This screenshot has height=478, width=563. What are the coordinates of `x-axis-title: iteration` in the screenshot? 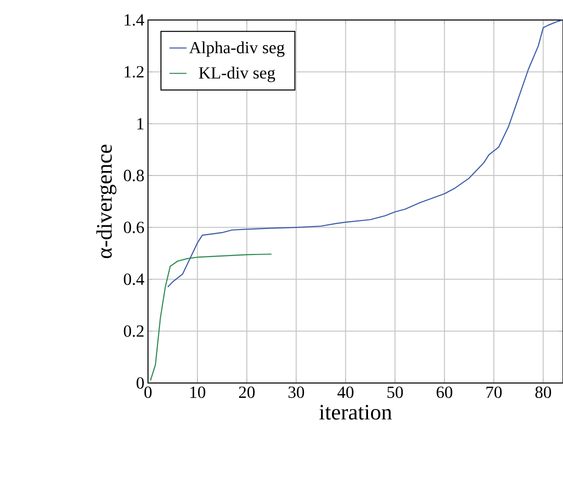 It's located at (355, 412).